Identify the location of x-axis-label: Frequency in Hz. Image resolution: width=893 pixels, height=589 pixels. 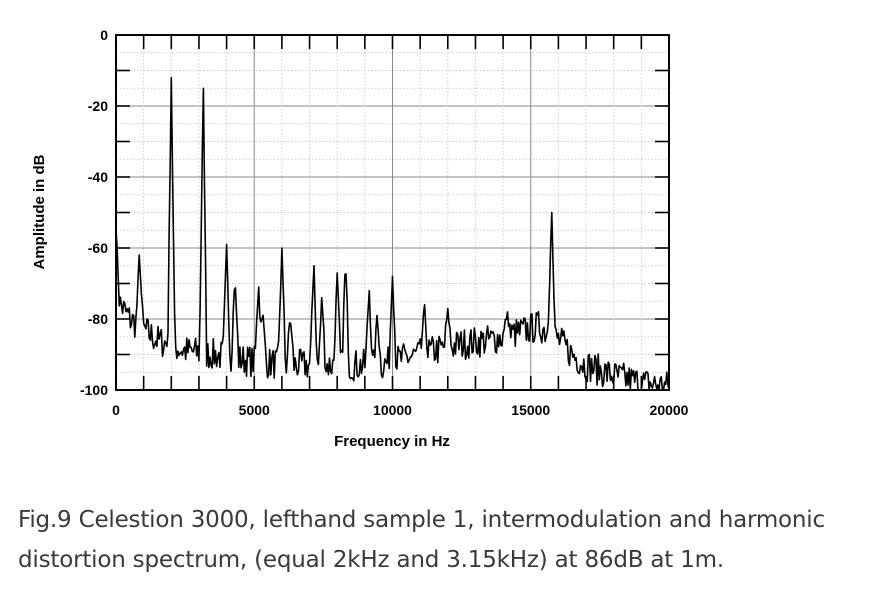
(392, 441).